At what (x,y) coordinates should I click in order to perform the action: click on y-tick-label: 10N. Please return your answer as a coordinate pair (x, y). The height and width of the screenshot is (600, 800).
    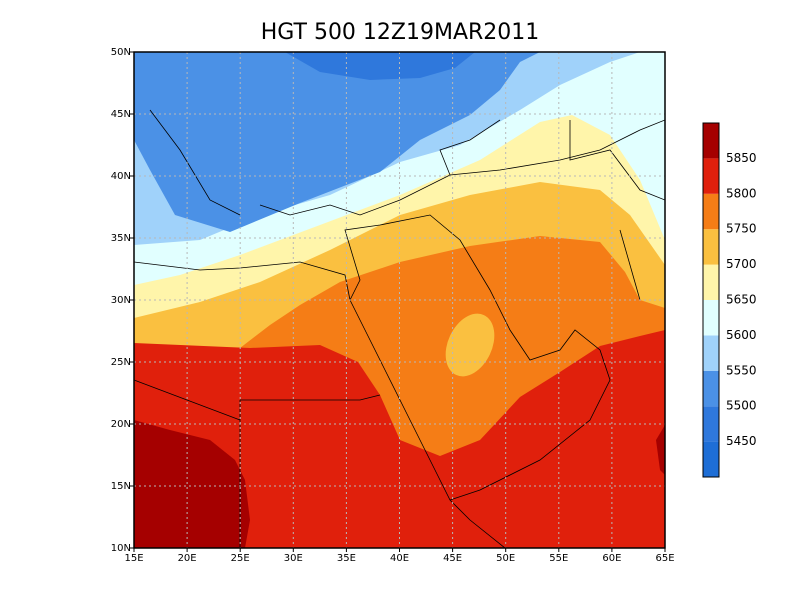
    Looking at the image, I should click on (121, 548).